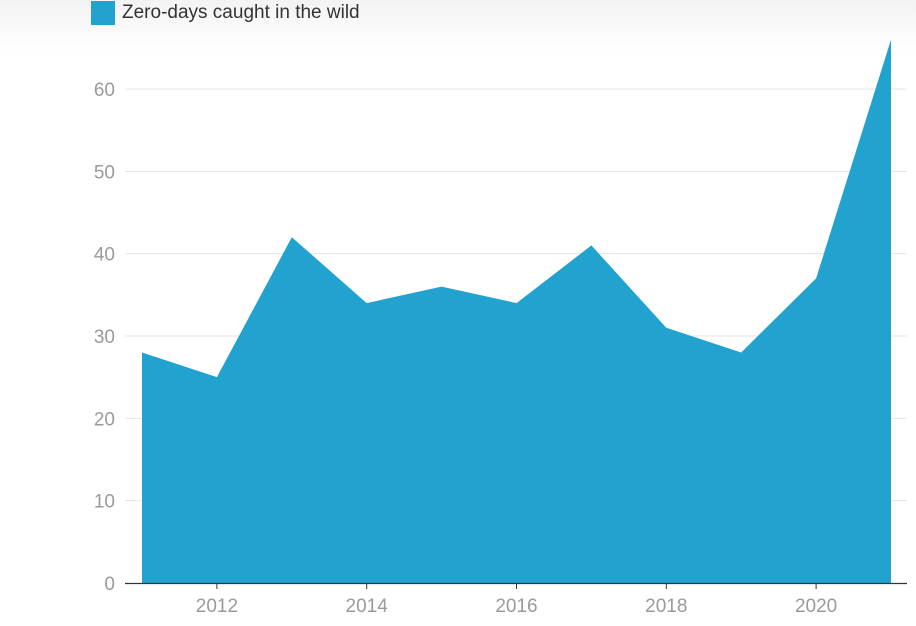  I want to click on y-axis-tick-labels: 0 10 20 30 40 50 60, so click(104, 337).